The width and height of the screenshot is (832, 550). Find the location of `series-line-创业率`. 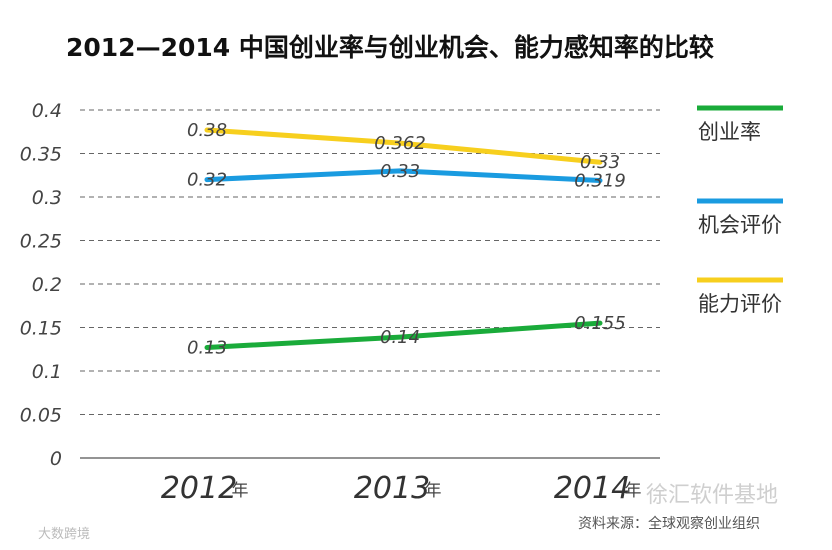

series-line-创业率 is located at coordinates (403, 335).